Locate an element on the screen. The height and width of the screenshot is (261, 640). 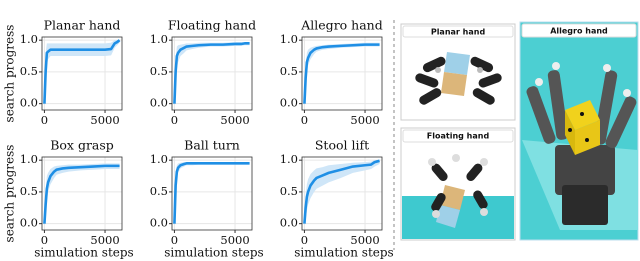
panel-label: Allegro hand is located at coordinates (579, 31).